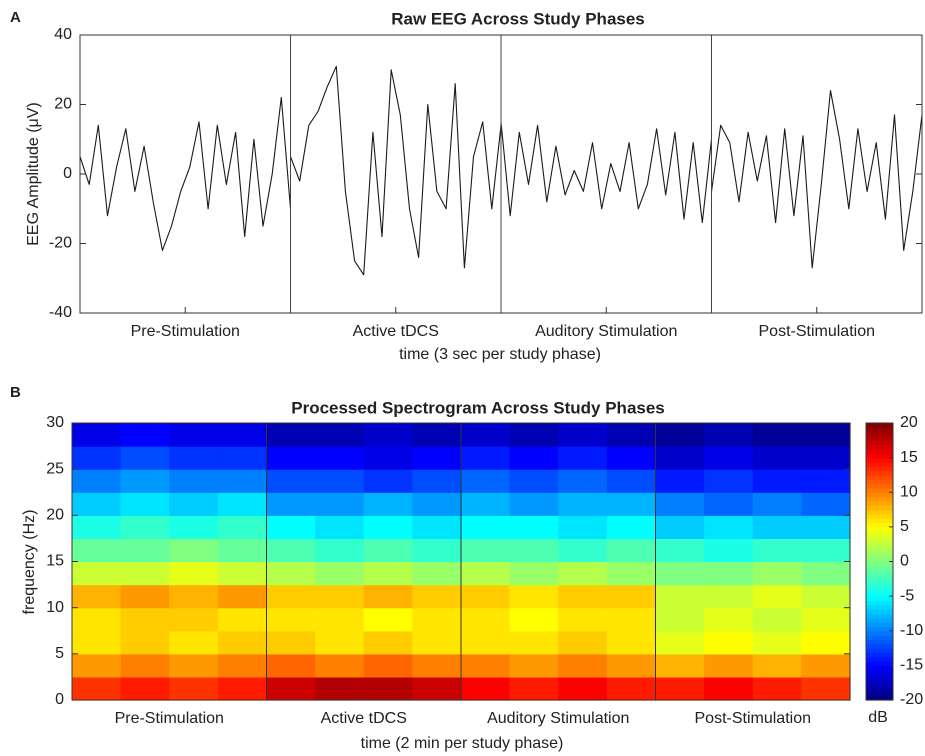 This screenshot has width=925, height=756. Describe the element at coordinates (55, 422) in the screenshot. I see `y-tick-label: 30` at that location.